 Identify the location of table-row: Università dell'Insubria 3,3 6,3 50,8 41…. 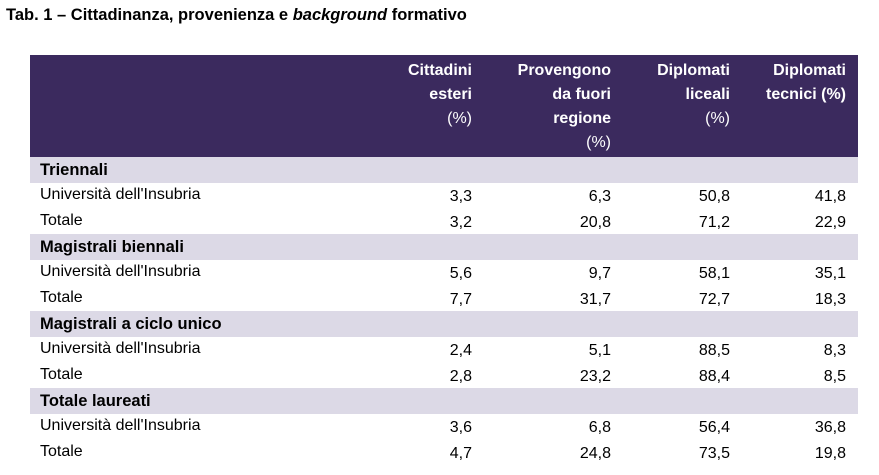
(444, 196).